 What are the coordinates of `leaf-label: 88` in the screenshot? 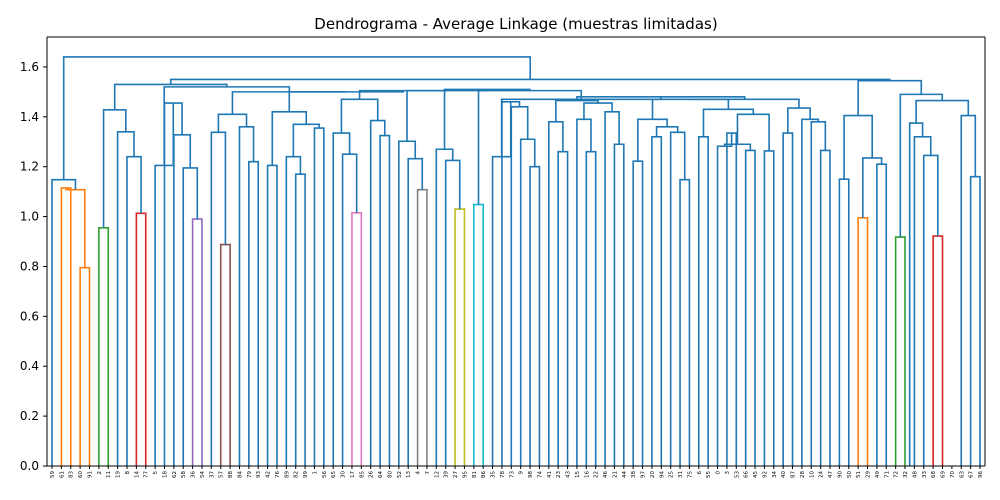 It's located at (231, 474).